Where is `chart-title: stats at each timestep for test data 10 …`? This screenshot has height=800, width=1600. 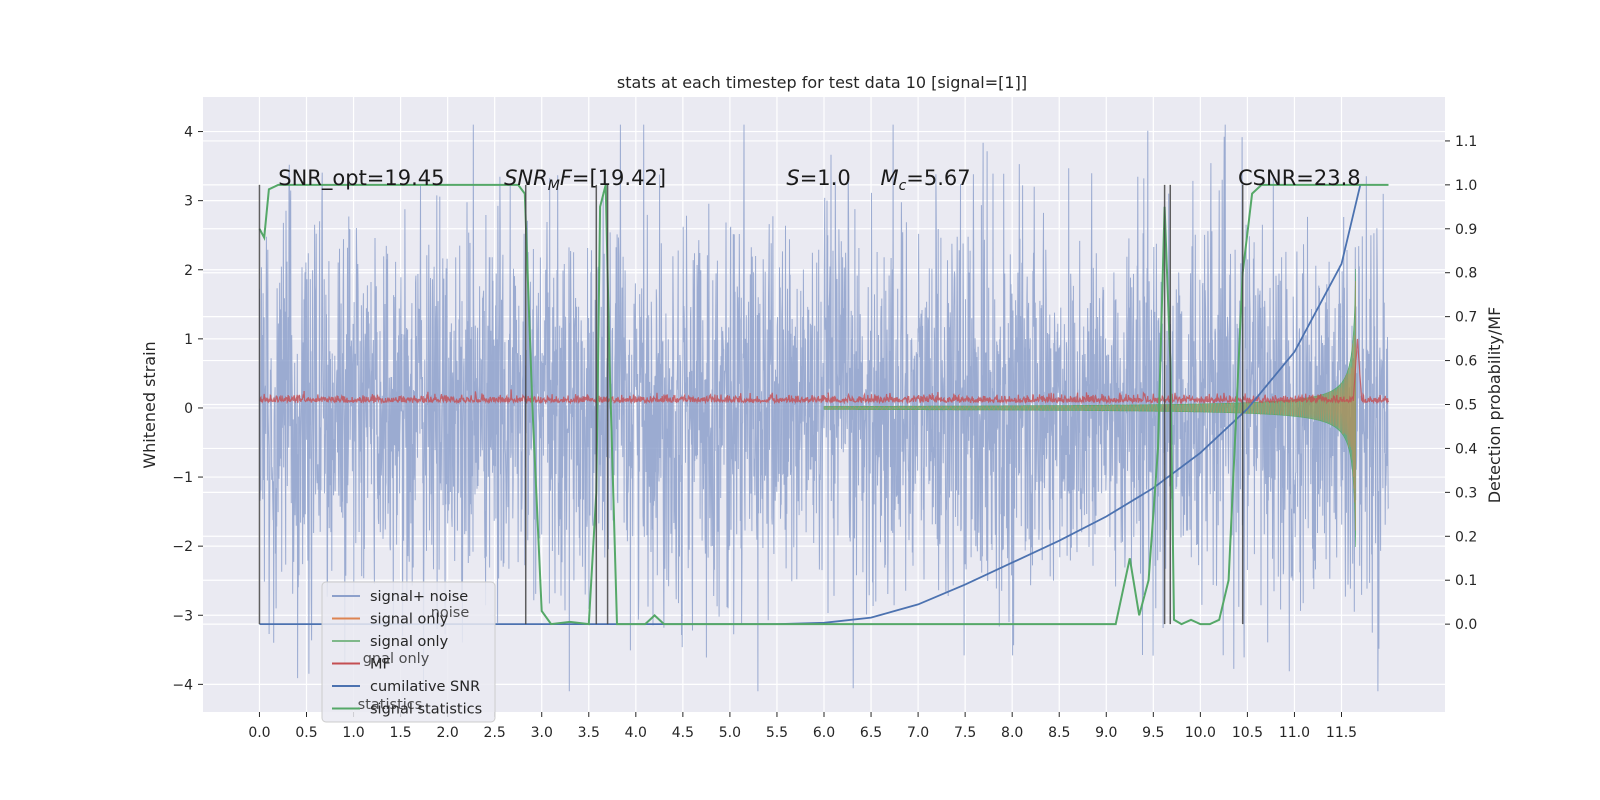 chart-title: stats at each timestep for test data 10 … is located at coordinates (822, 82).